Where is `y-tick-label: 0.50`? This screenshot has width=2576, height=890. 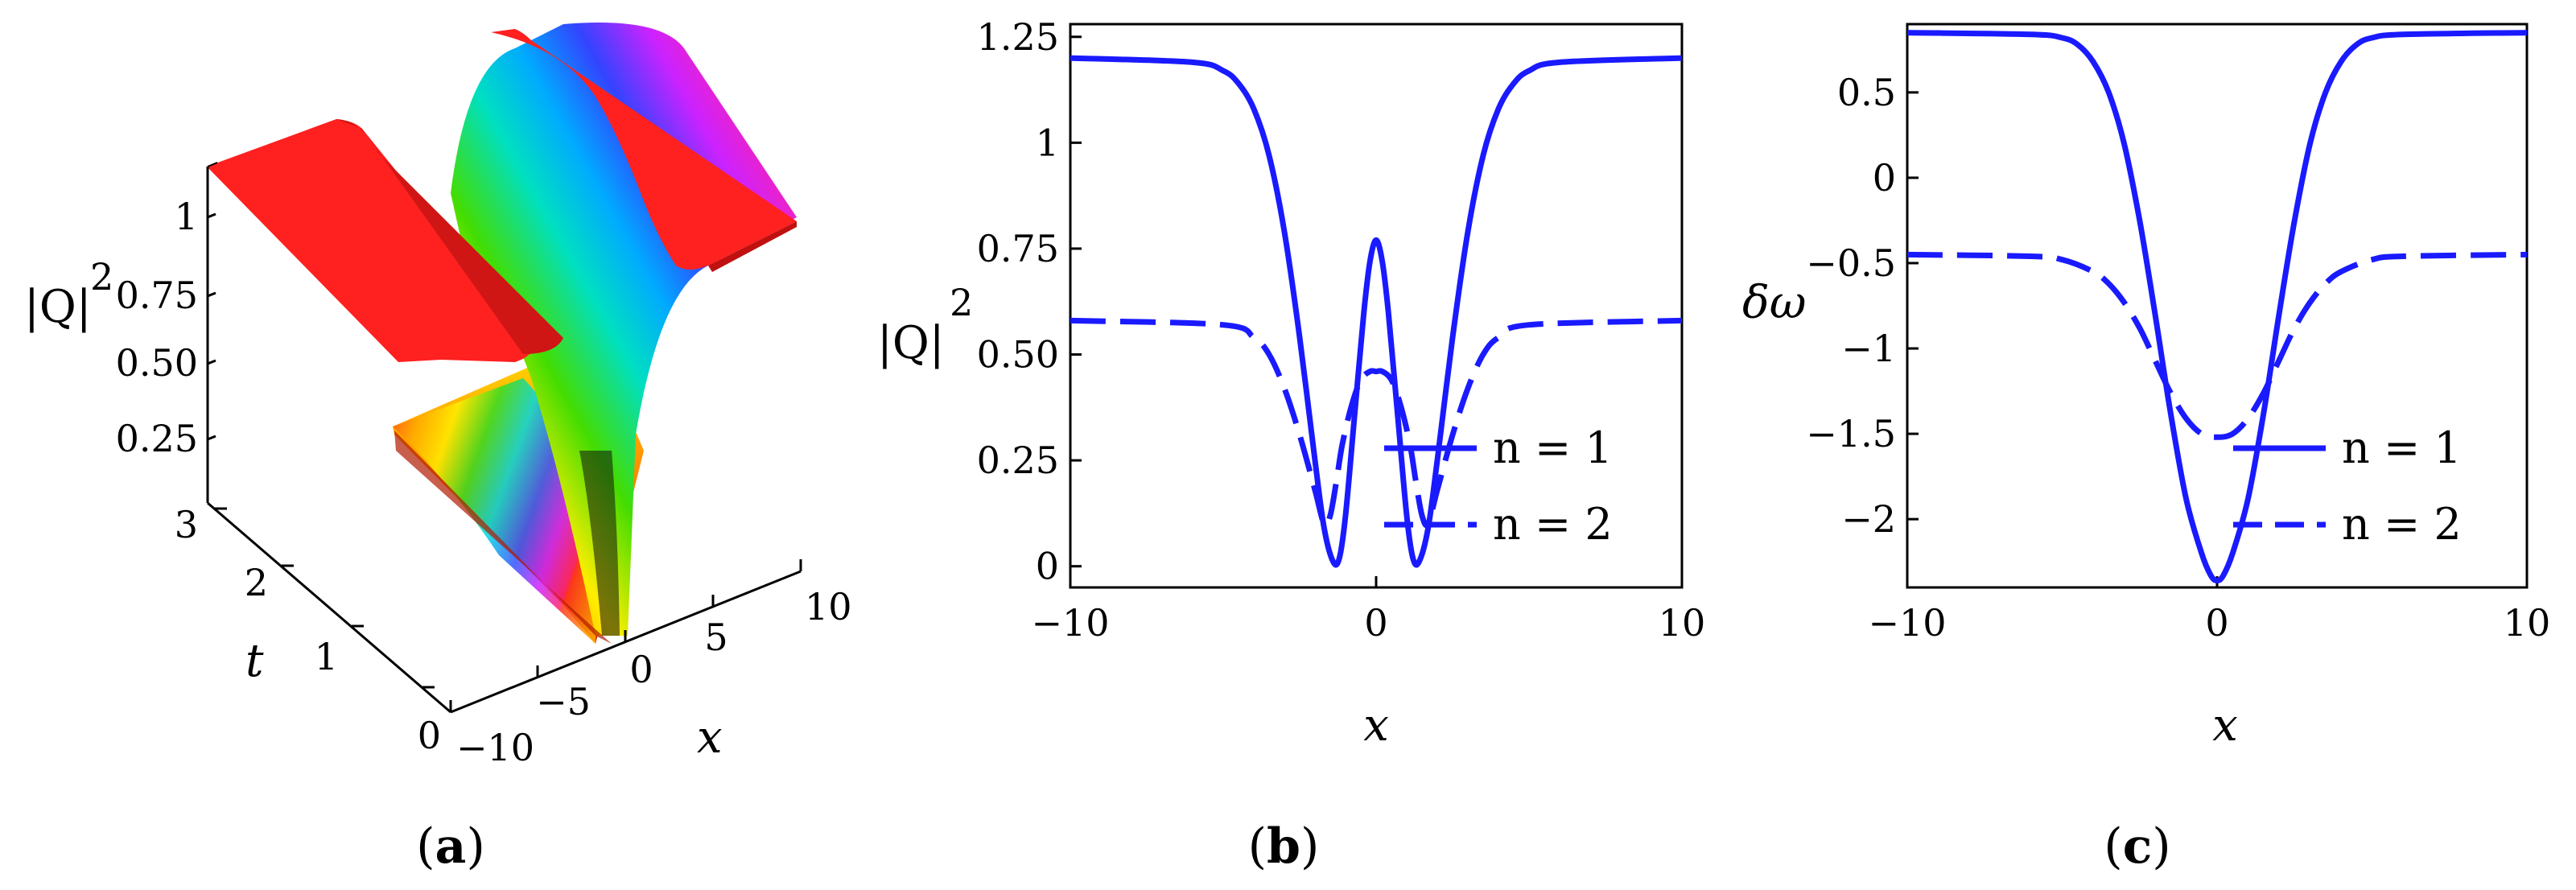
y-tick-label: 0.50 is located at coordinates (1018, 355).